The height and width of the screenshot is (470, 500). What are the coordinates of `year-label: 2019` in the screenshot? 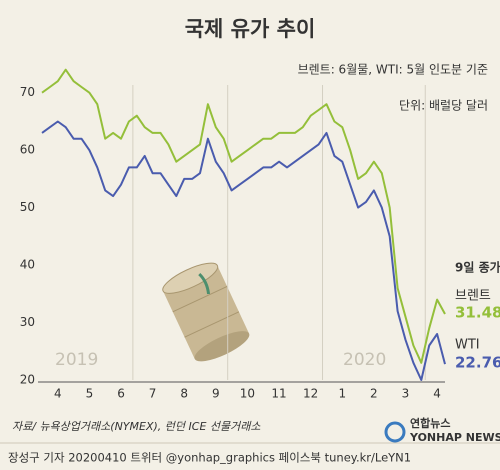 It's located at (76, 360).